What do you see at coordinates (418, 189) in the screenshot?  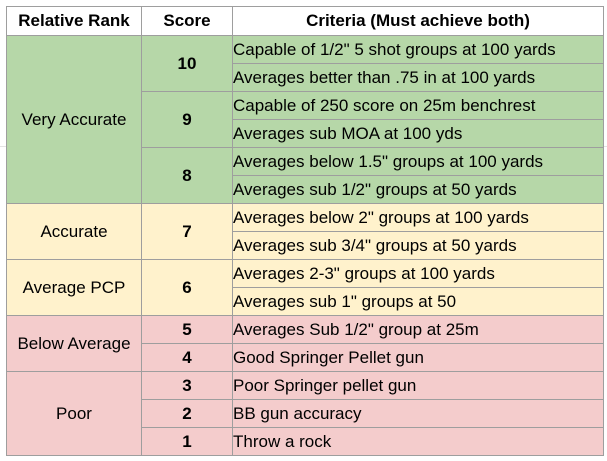 I see `criteria-cell: Averages sub 1/2" groups at 50 yards` at bounding box center [418, 189].